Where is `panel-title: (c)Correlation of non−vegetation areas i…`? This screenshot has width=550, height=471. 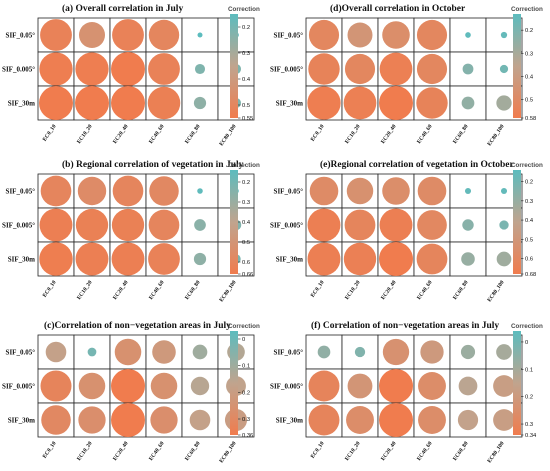
panel-title: (c)Correlation of non−vegetation areas i… is located at coordinates (137, 325).